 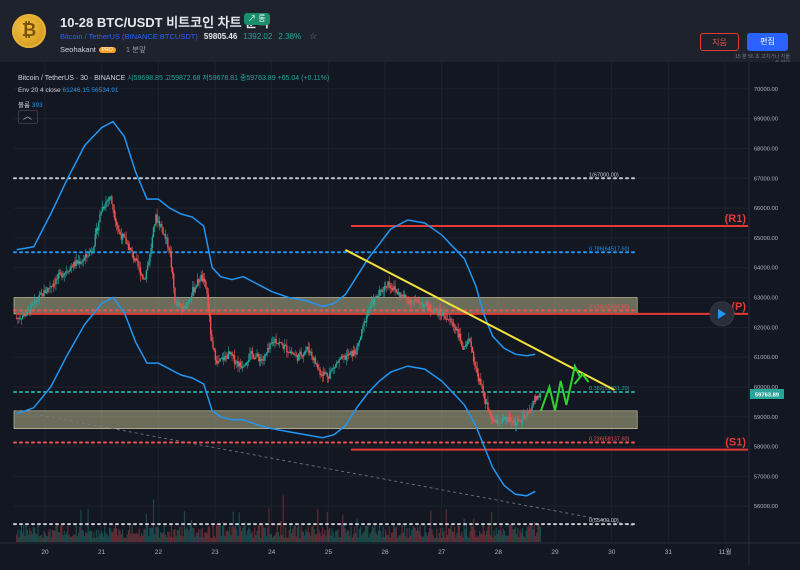 I want to click on fib-level-label: 1(67000.00), so click(x=604, y=175).